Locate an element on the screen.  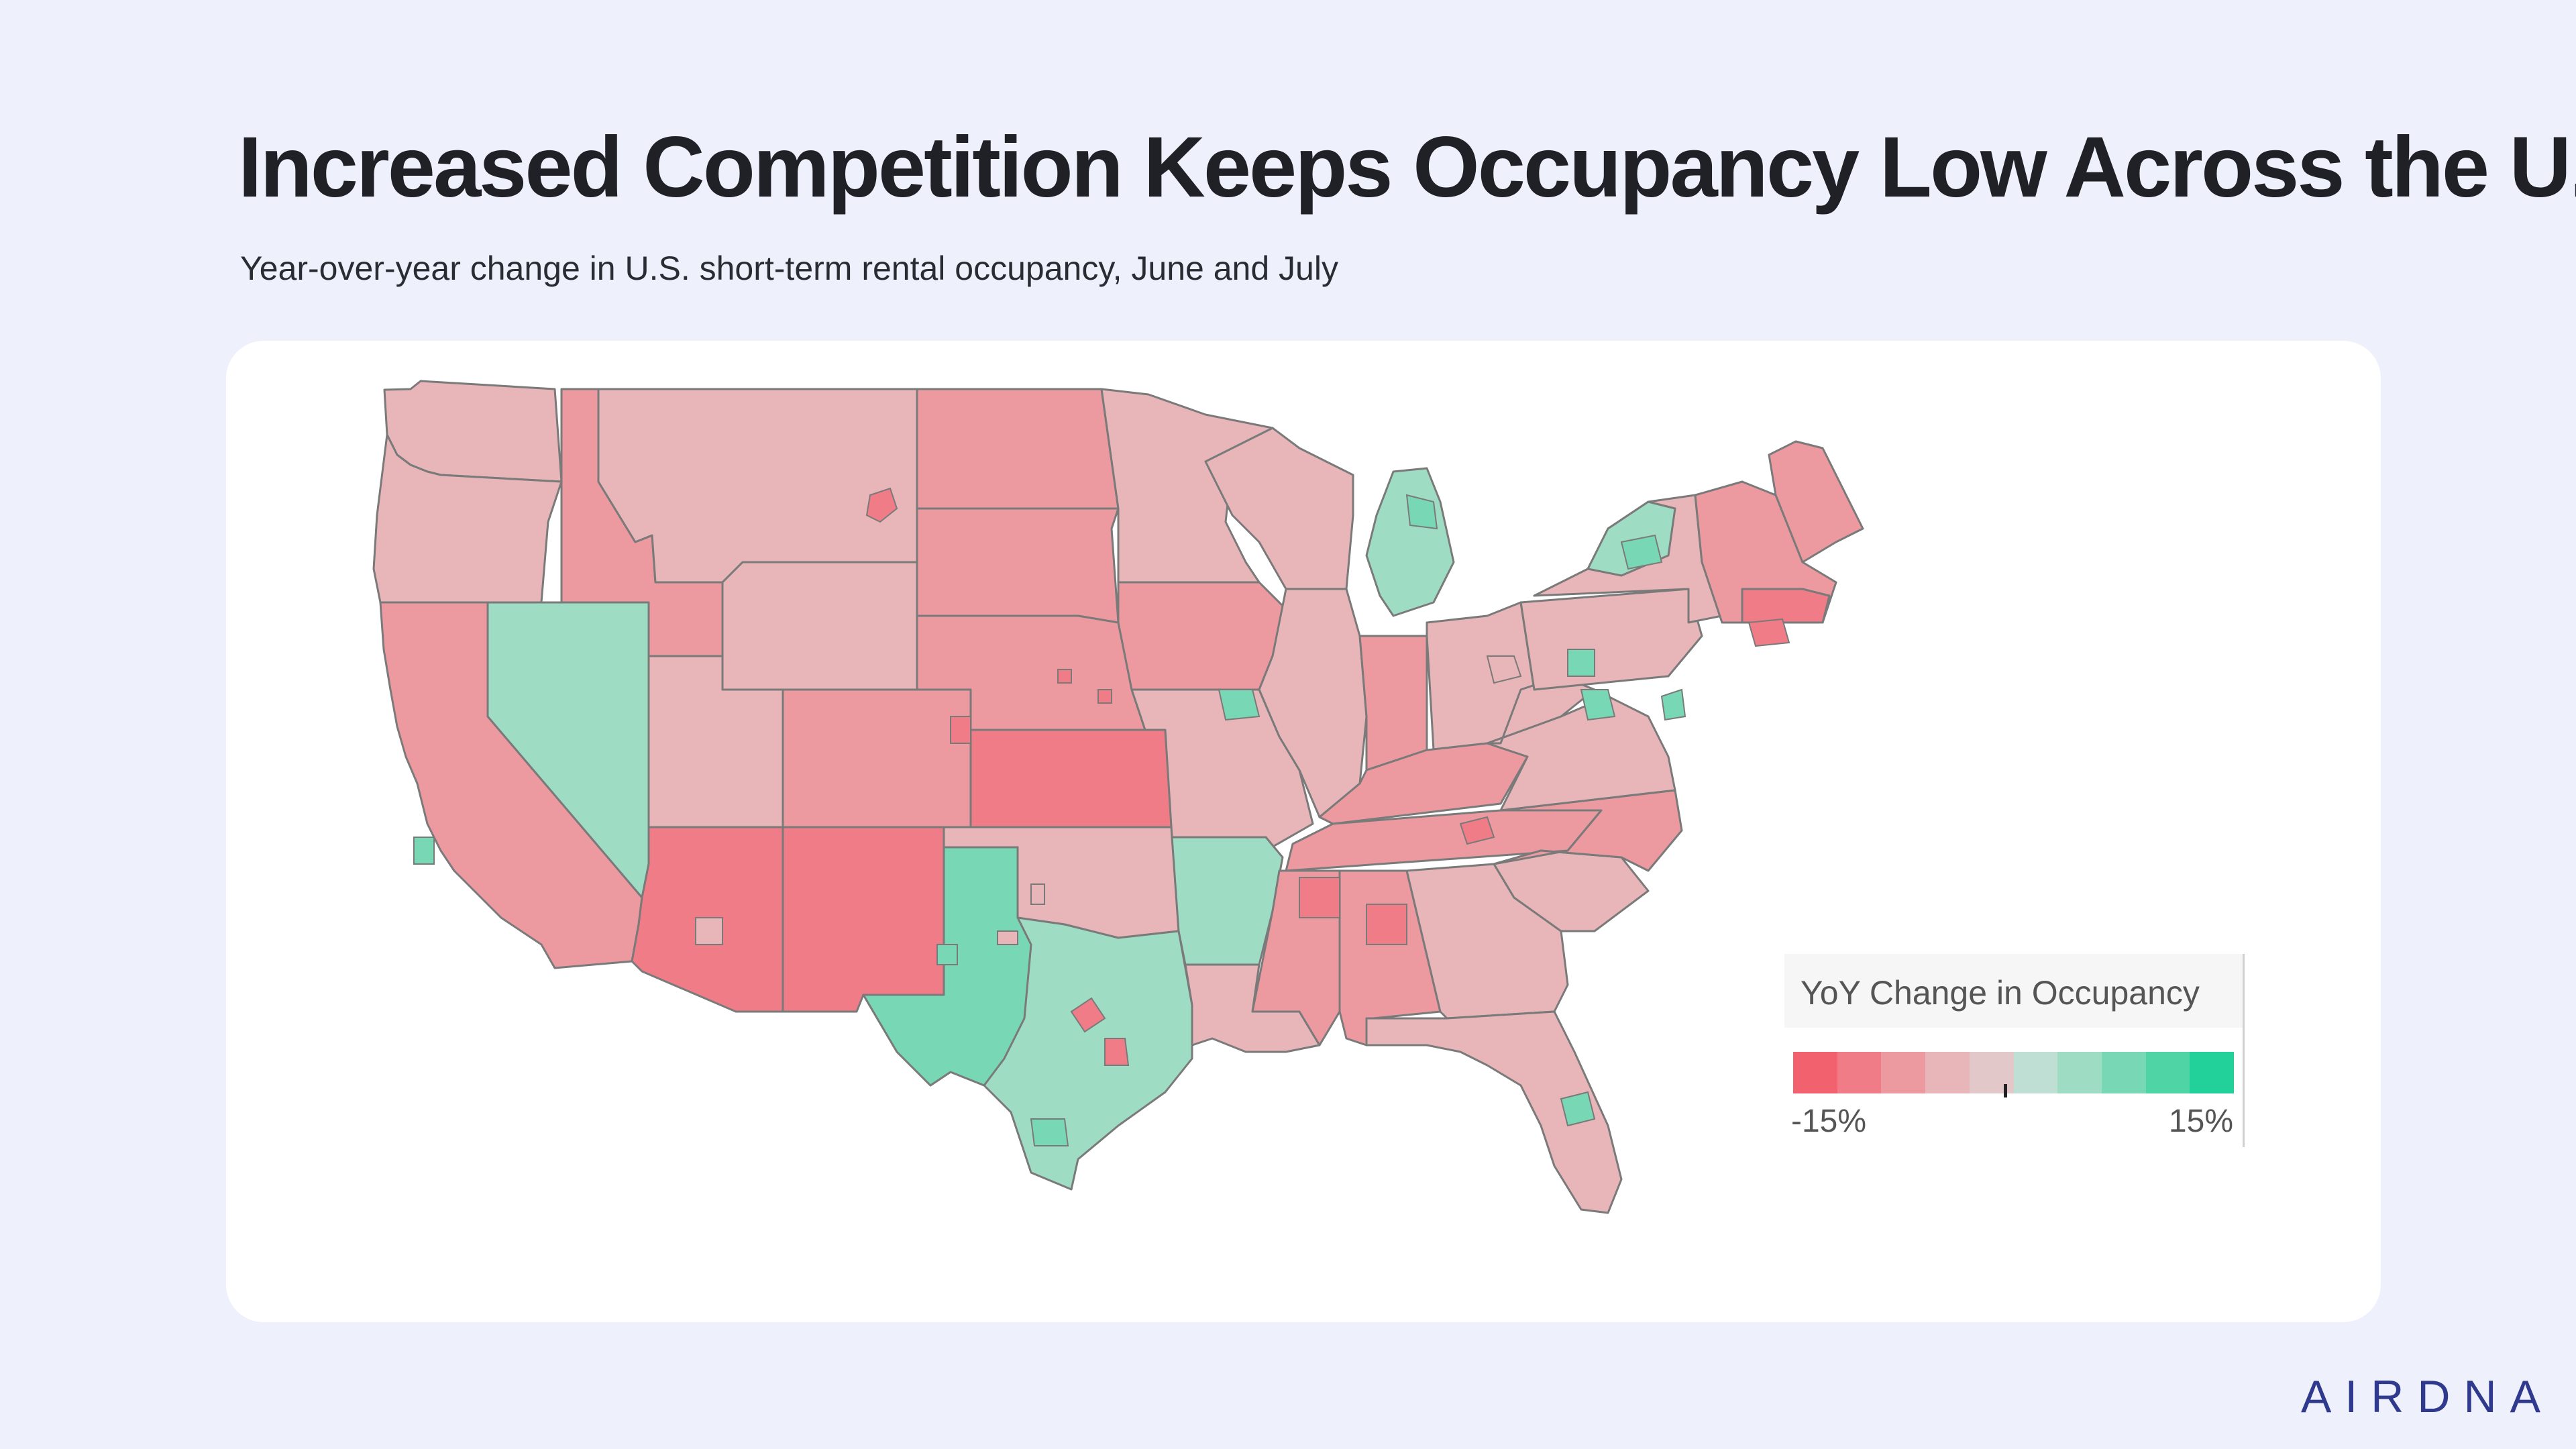
region-massachusetts is located at coordinates (1786, 606).